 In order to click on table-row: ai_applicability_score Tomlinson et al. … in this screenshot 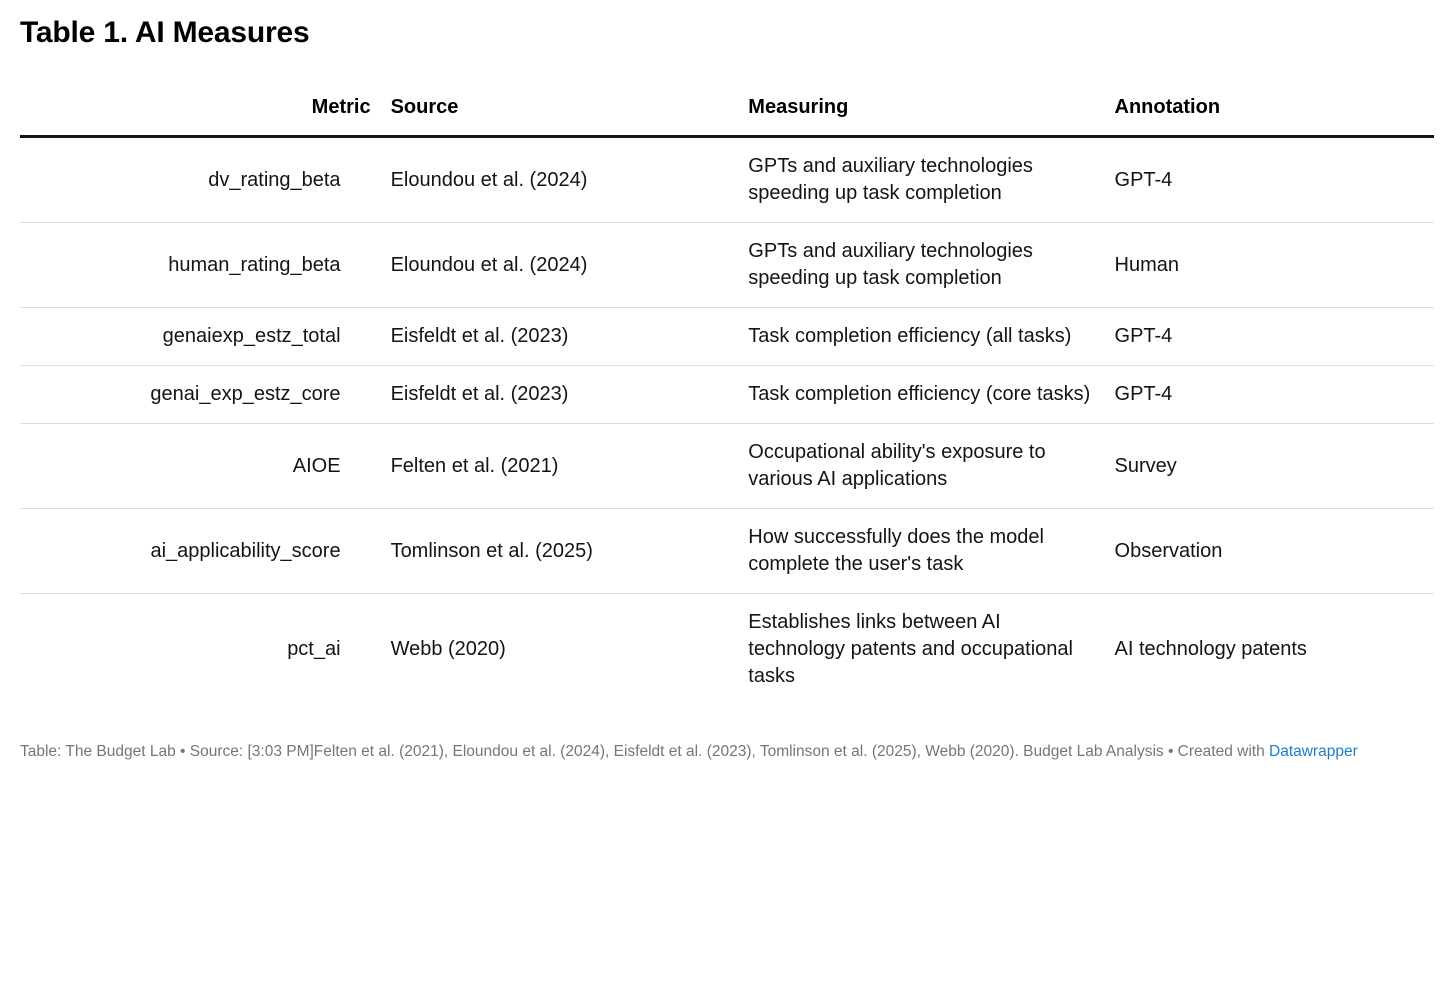, I will do `click(727, 551)`.